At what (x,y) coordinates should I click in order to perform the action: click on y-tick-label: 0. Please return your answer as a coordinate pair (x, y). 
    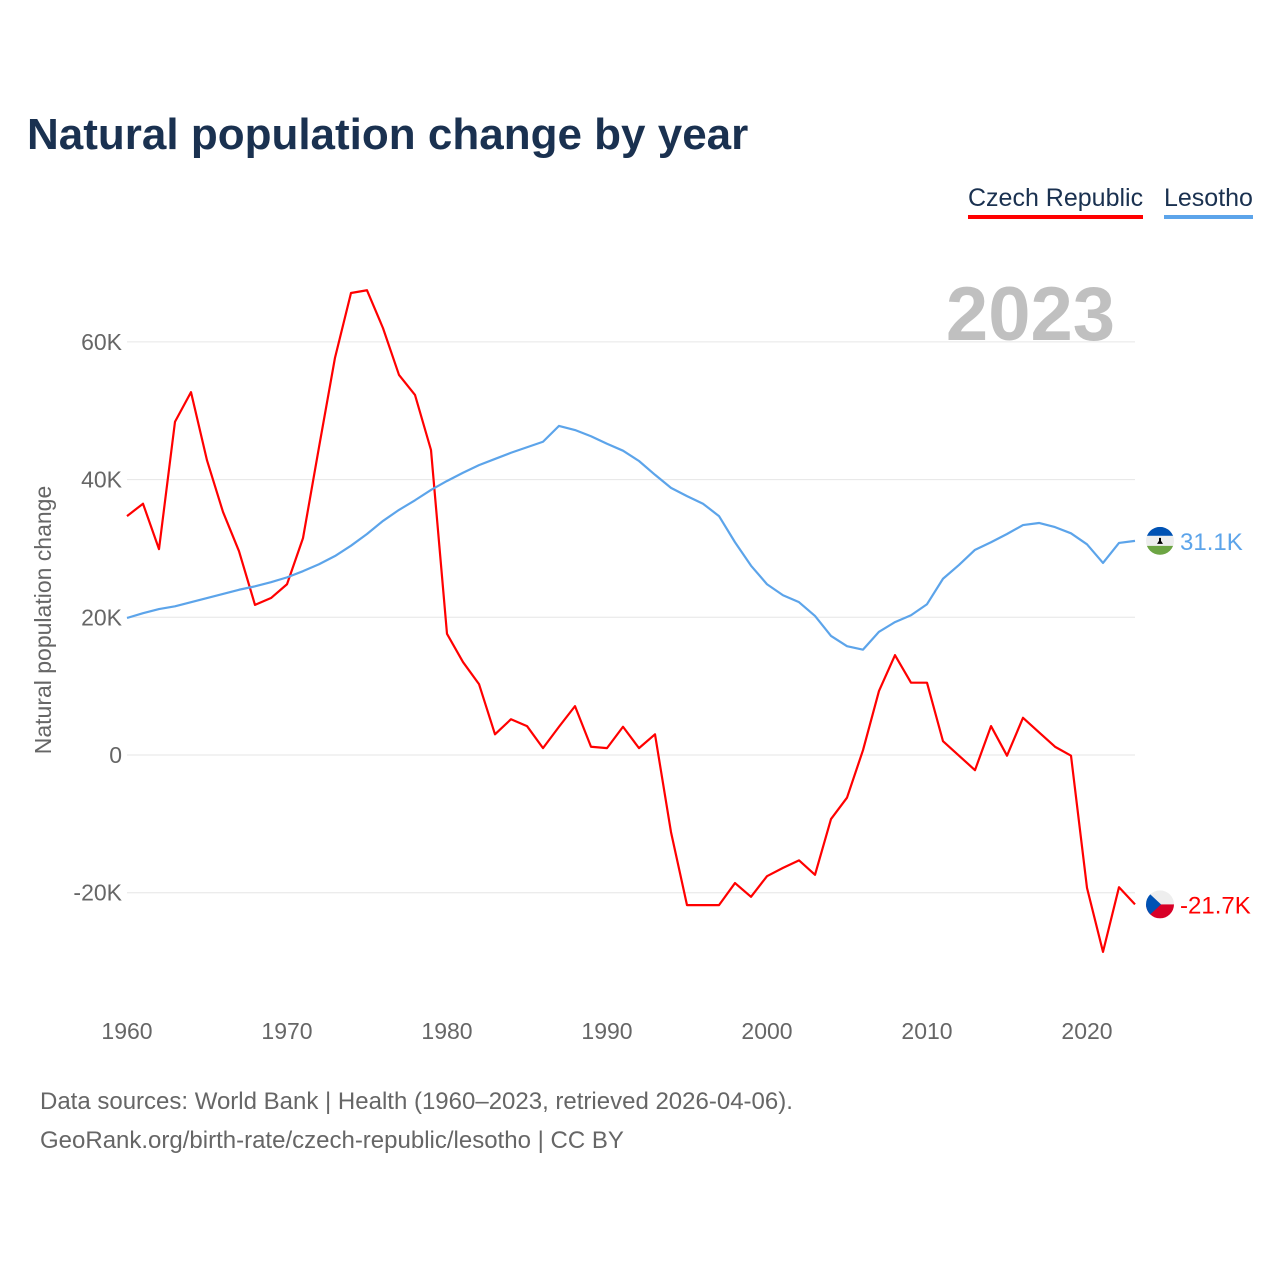
    Looking at the image, I should click on (115, 755).